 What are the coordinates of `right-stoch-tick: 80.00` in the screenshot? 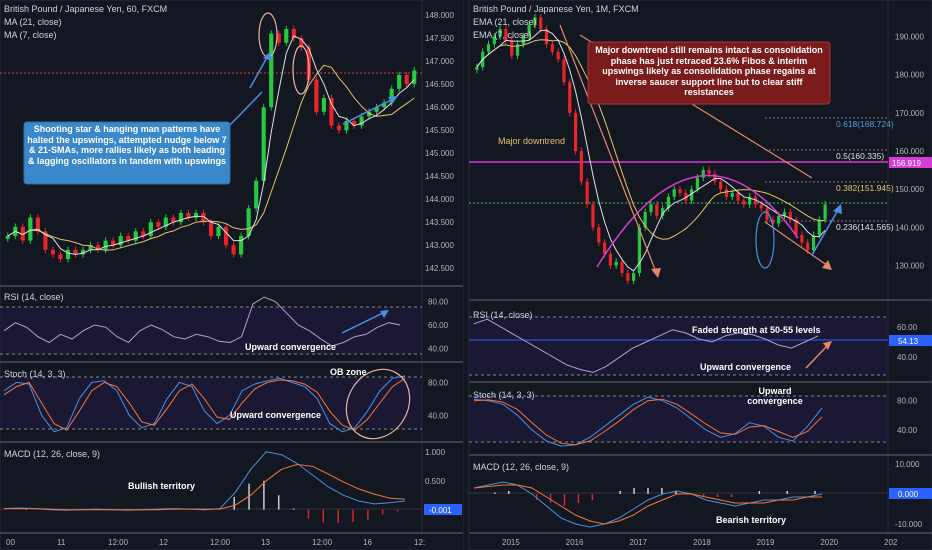 It's located at (907, 401).